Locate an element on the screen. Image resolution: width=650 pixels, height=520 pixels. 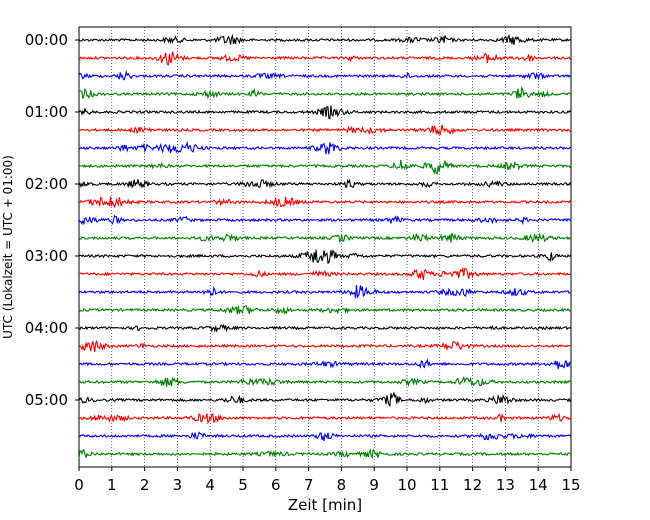
x-tick-label-2: 2 is located at coordinates (145, 485).